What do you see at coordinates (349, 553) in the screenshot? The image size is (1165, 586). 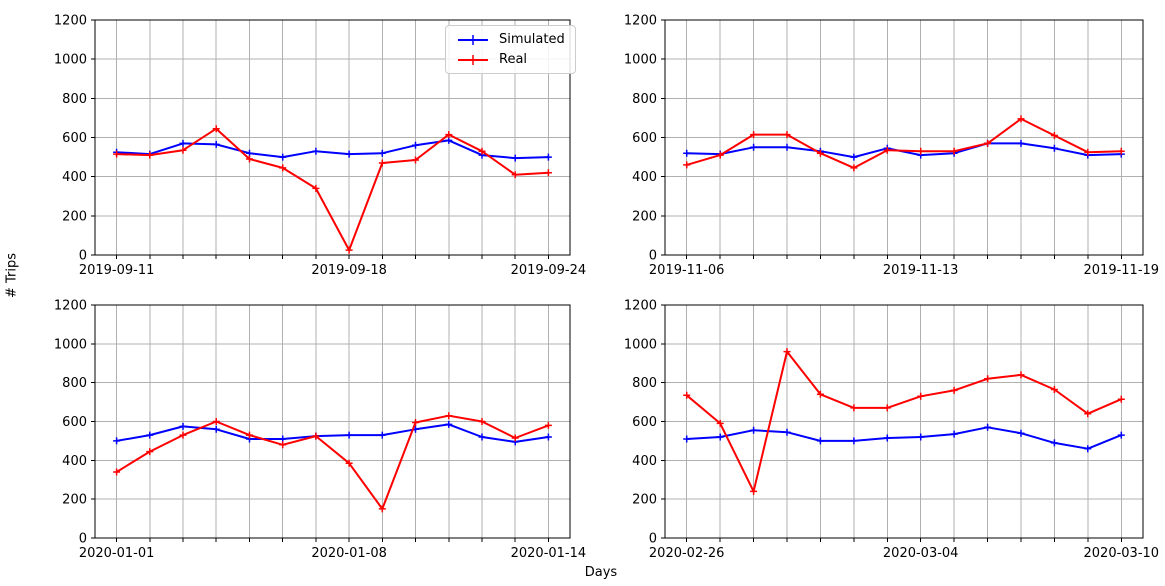 I see `x-tick-label: 2020-01-08` at bounding box center [349, 553].